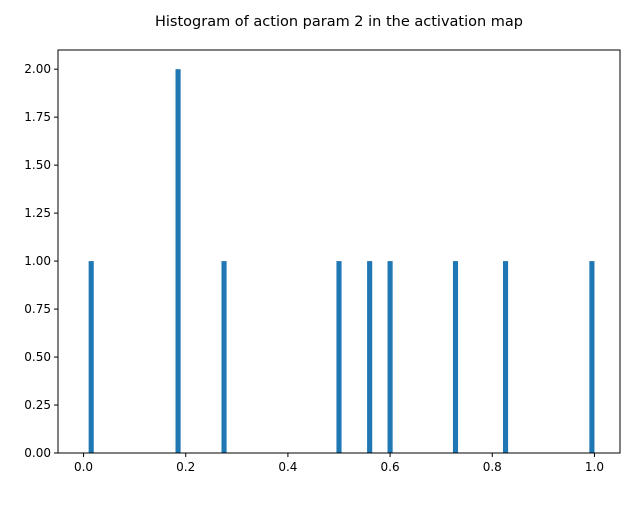  What do you see at coordinates (37, 309) in the screenshot?
I see `y-tick-label-3: 0.75` at bounding box center [37, 309].